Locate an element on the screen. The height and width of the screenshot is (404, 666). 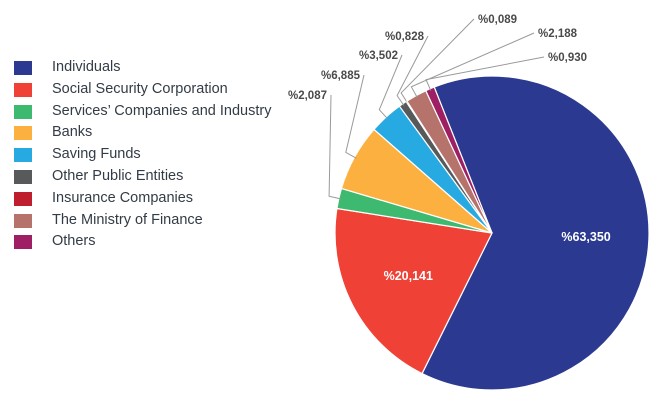
slice-value-label: %63,350 is located at coordinates (585, 237).